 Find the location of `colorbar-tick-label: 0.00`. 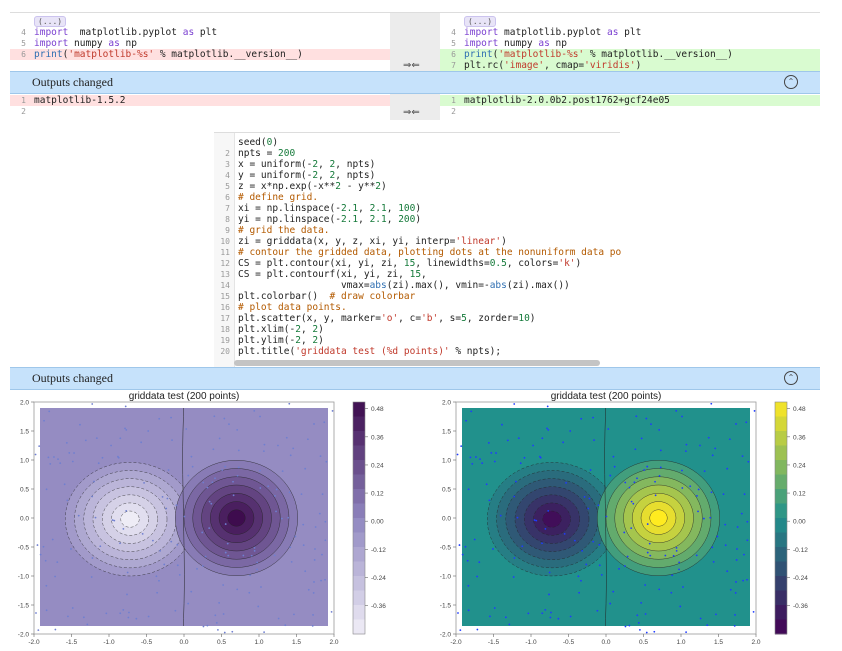

colorbar-tick-label: 0.00 is located at coordinates (377, 522).